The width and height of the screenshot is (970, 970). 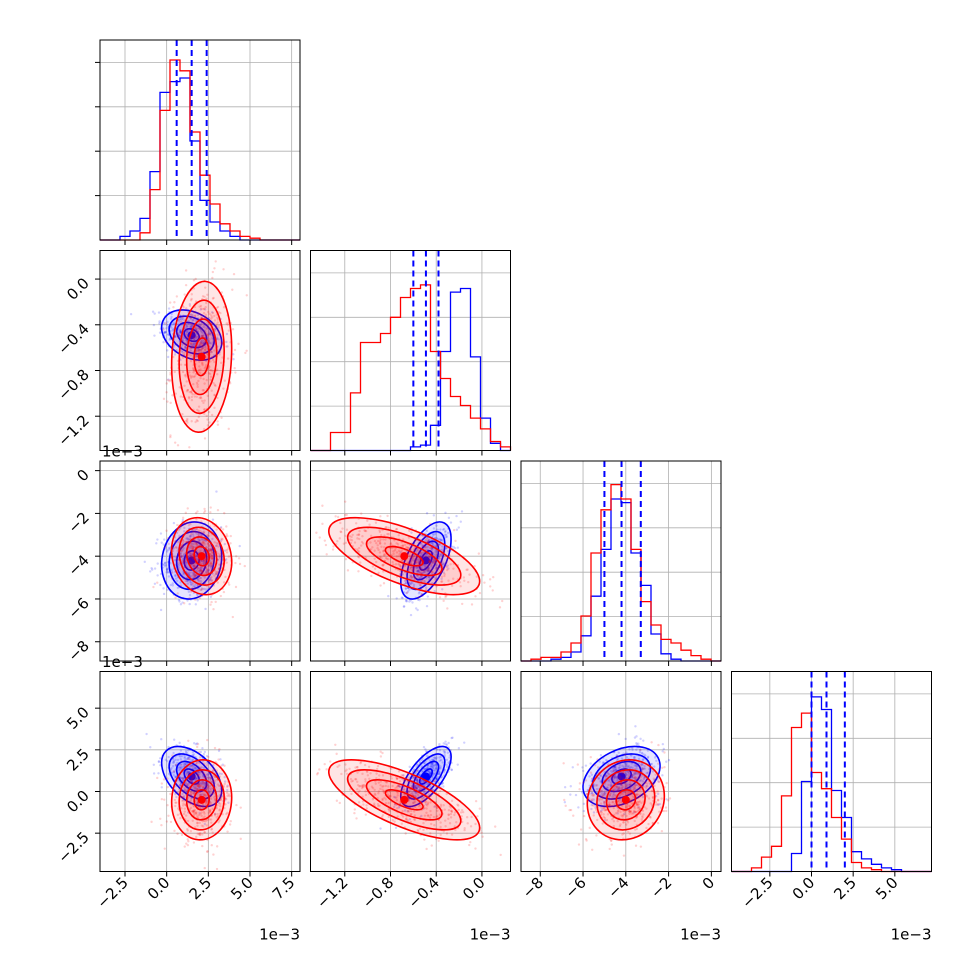 I want to click on x-tick-label: −8, so click(x=533, y=888).